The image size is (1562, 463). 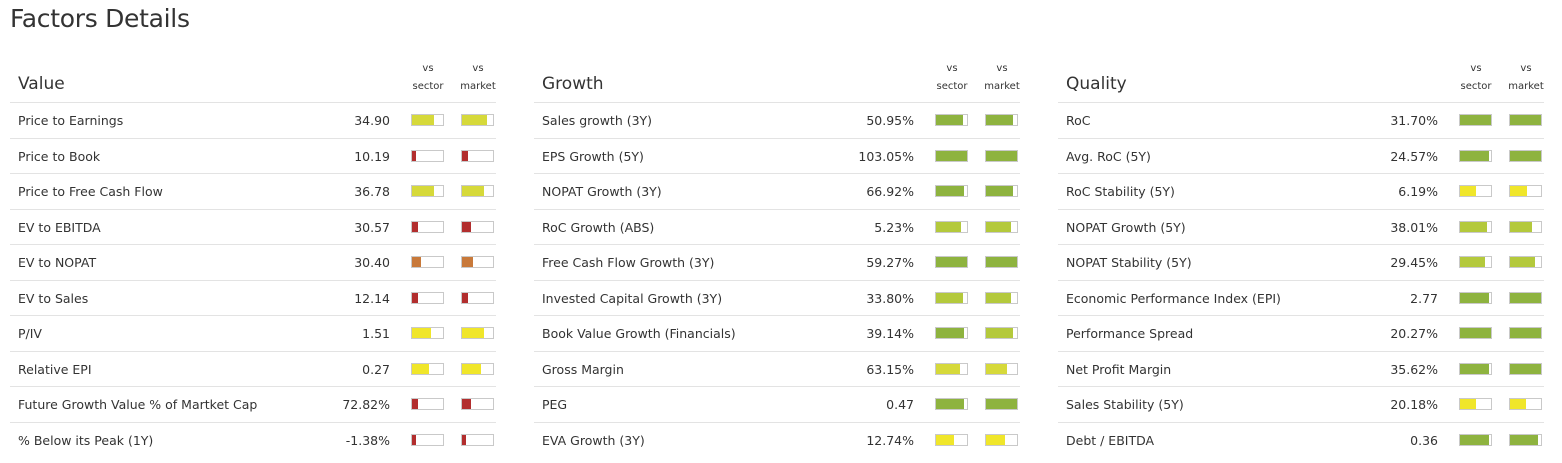 What do you see at coordinates (777, 263) in the screenshot?
I see `factor-row: Free Cash Flow Growth (3Y) 59.27%` at bounding box center [777, 263].